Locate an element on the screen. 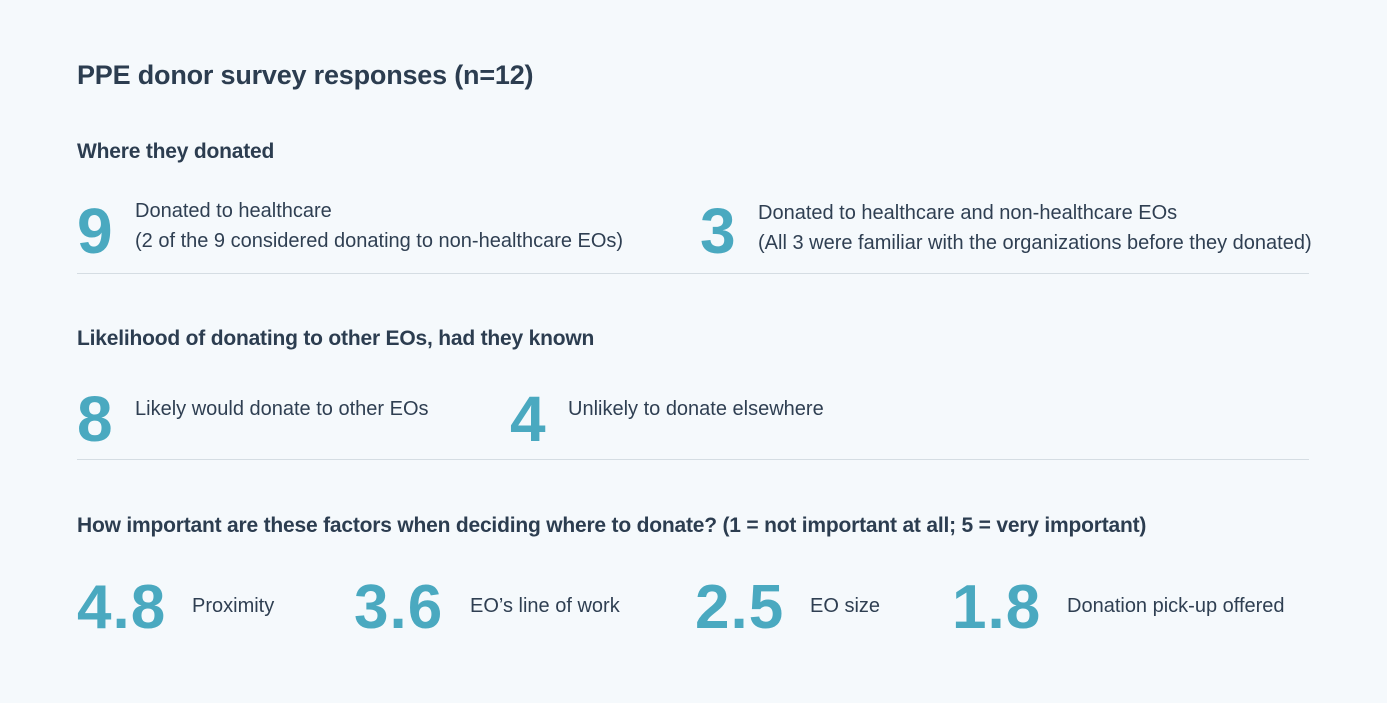 The image size is (1387, 703). stat-text-line1: Donated to healthcare is located at coordinates (233, 211).